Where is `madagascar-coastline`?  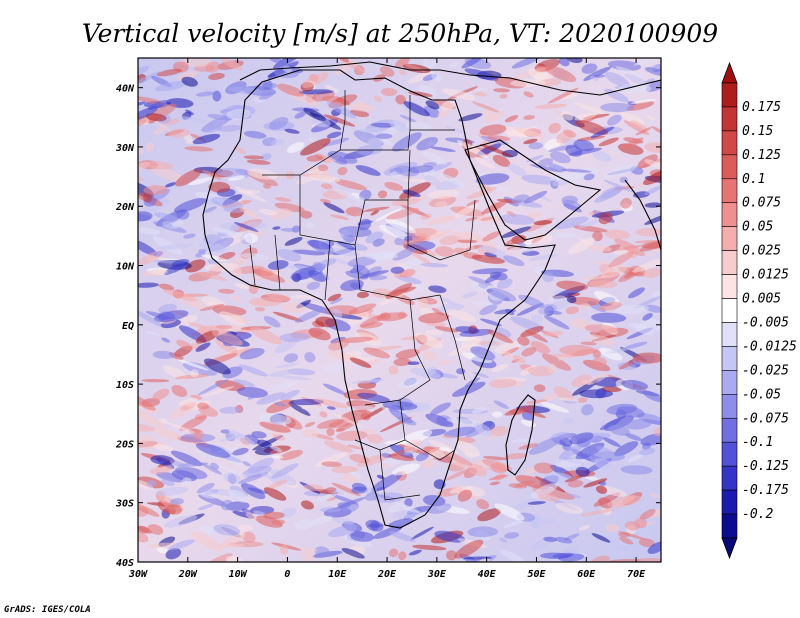
madagascar-coastline is located at coordinates (520, 435).